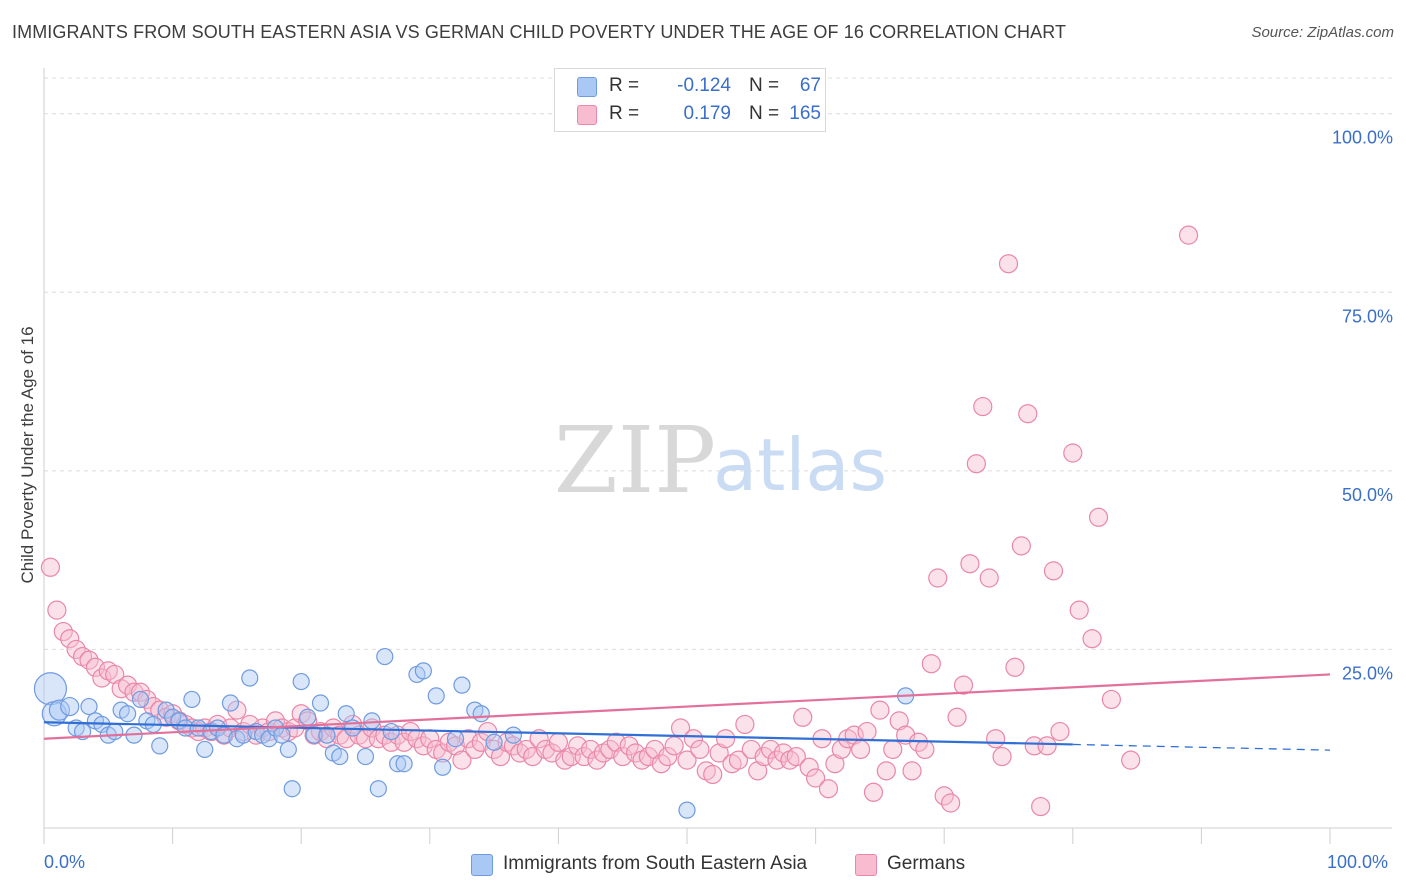 This screenshot has width=1406, height=892. I want to click on watermark-zip: ZIP, so click(635, 460).